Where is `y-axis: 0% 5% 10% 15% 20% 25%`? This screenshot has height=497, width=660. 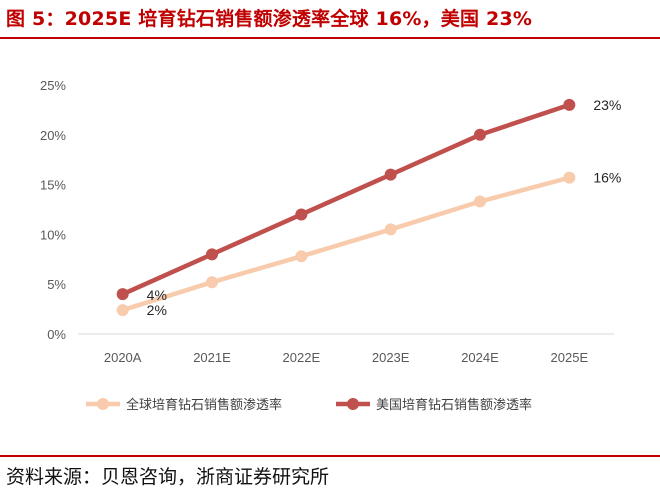
y-axis: 0% 5% 10% 15% 20% 25% is located at coordinates (53, 210).